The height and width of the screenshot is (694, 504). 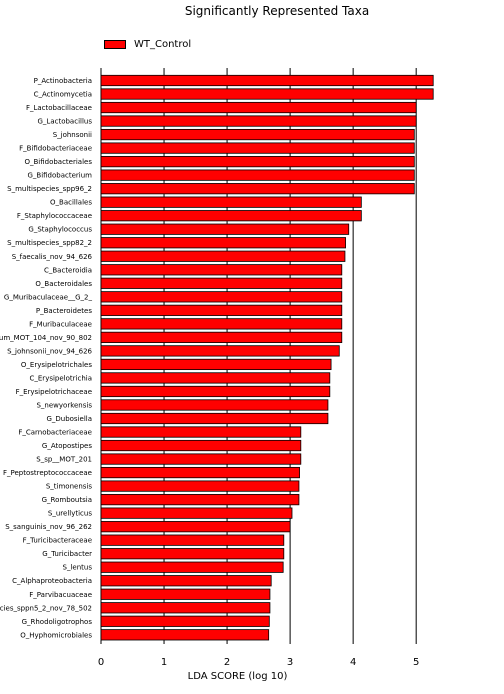 What do you see at coordinates (63, 284) in the screenshot?
I see `category-label: O_Bacteroidales` at bounding box center [63, 284].